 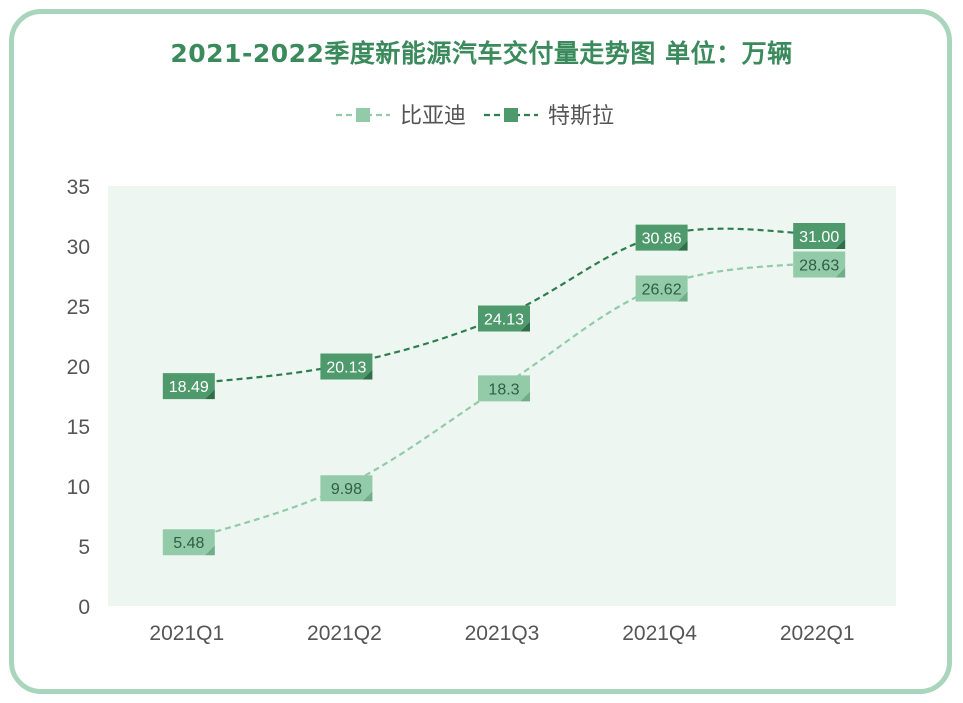 What do you see at coordinates (84, 547) in the screenshot?
I see `y-tick-label: 5` at bounding box center [84, 547].